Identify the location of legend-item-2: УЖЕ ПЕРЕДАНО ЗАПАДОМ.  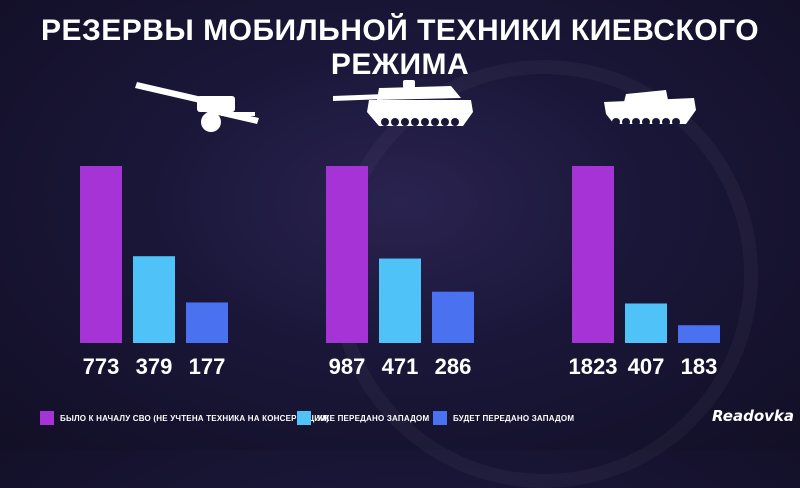
(363, 418).